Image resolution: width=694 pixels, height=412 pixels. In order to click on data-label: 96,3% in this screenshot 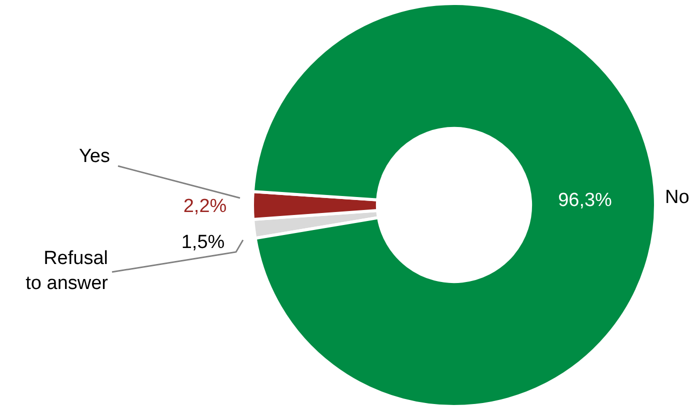, I will do `click(585, 201)`.